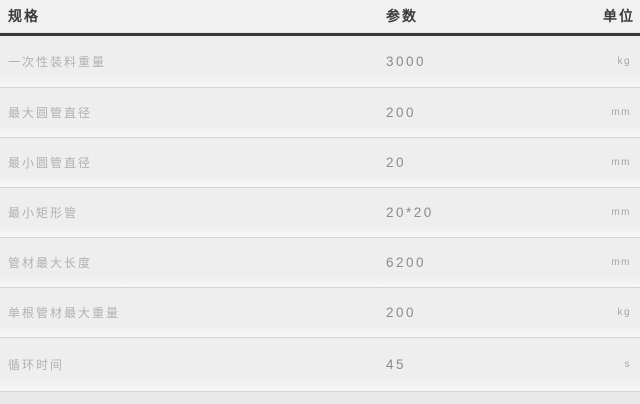 Image resolution: width=640 pixels, height=404 pixels. I want to click on row-value: 6200, so click(406, 262).